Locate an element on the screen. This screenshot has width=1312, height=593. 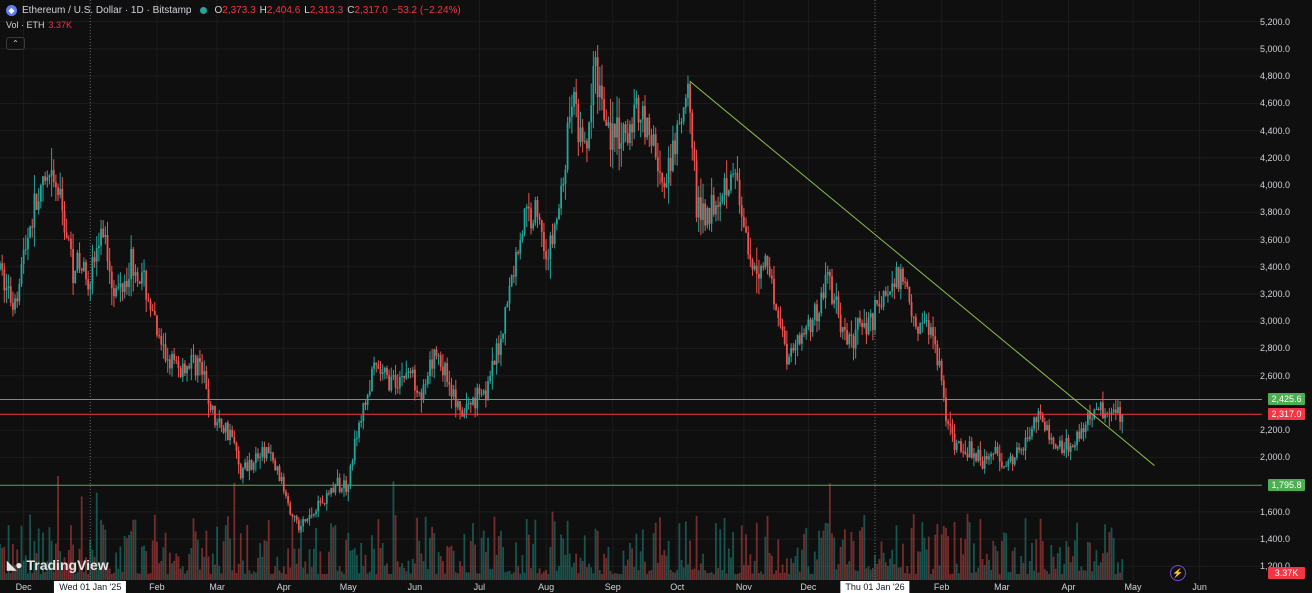
lightning-icon: ⚡ is located at coordinates (1178, 573).